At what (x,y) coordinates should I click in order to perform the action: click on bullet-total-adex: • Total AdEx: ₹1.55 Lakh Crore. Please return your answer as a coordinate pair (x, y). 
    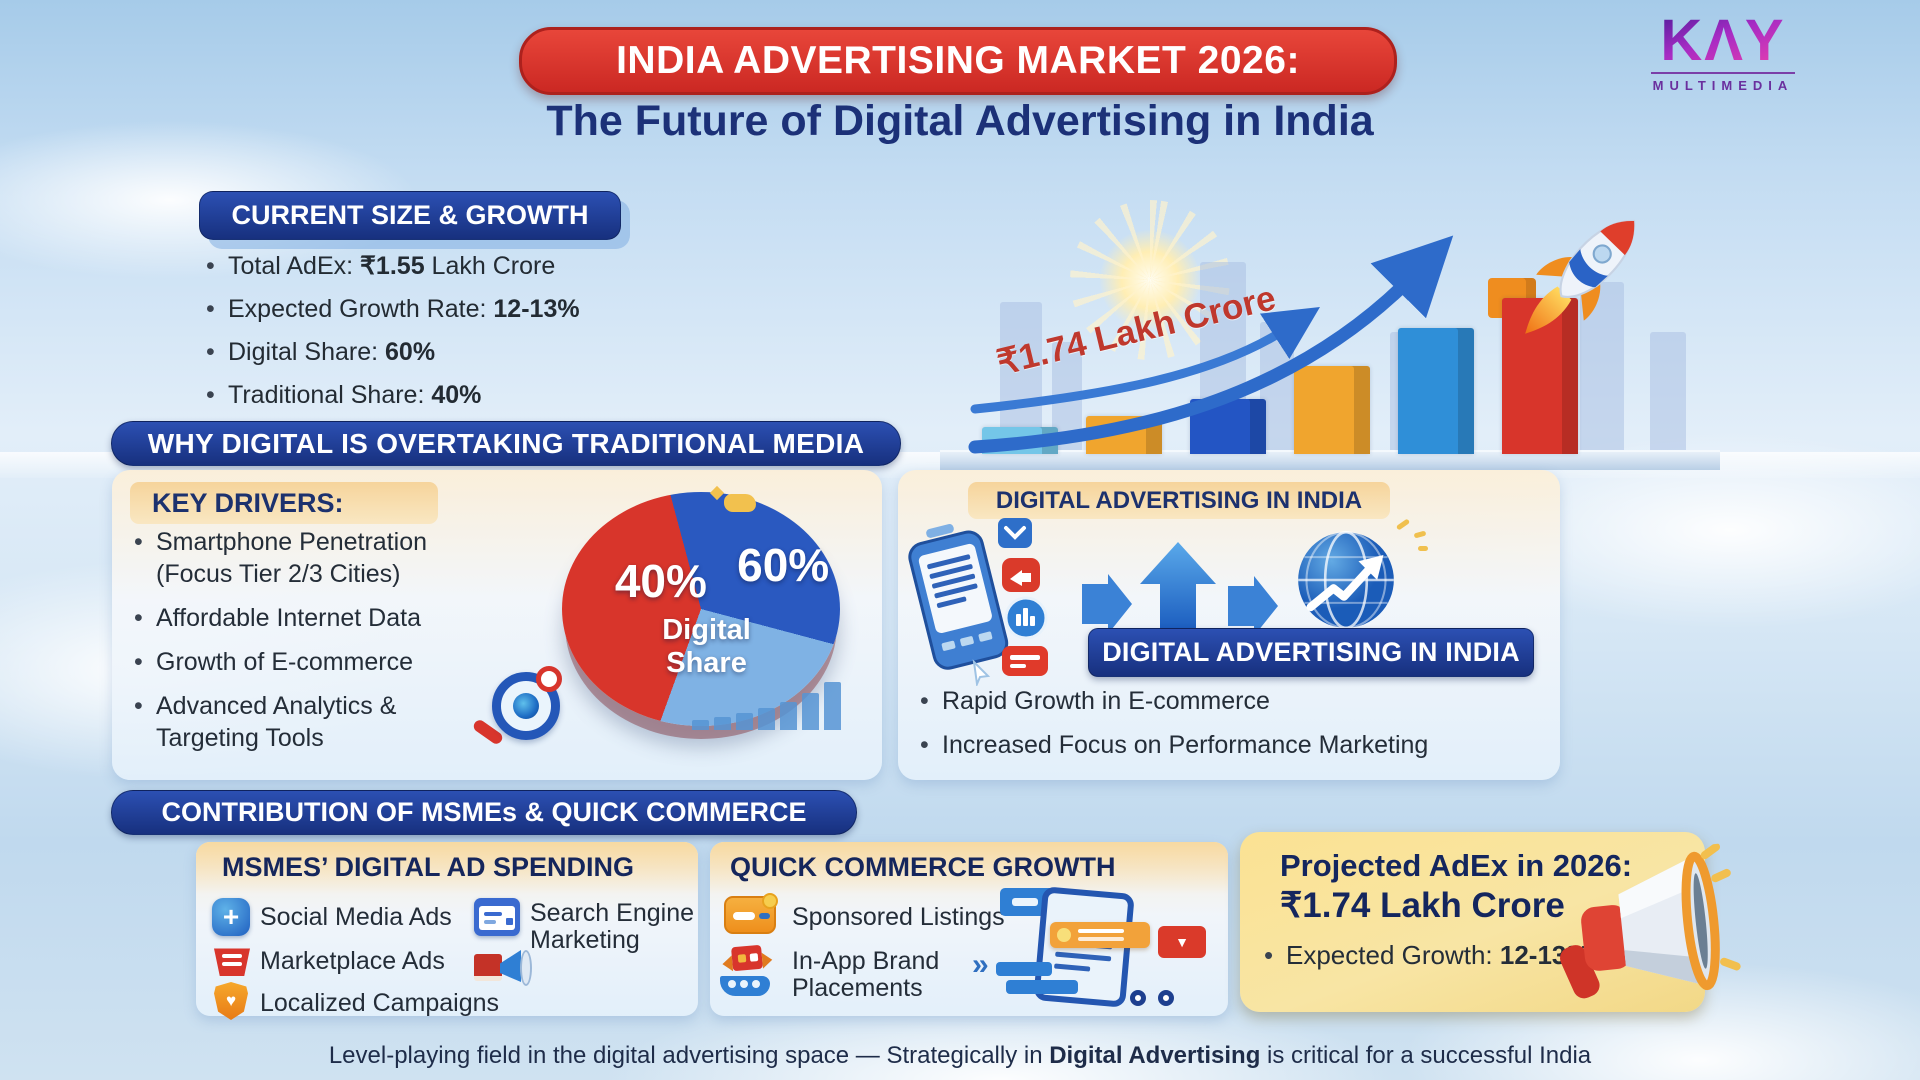
    Looking at the image, I should click on (441, 266).